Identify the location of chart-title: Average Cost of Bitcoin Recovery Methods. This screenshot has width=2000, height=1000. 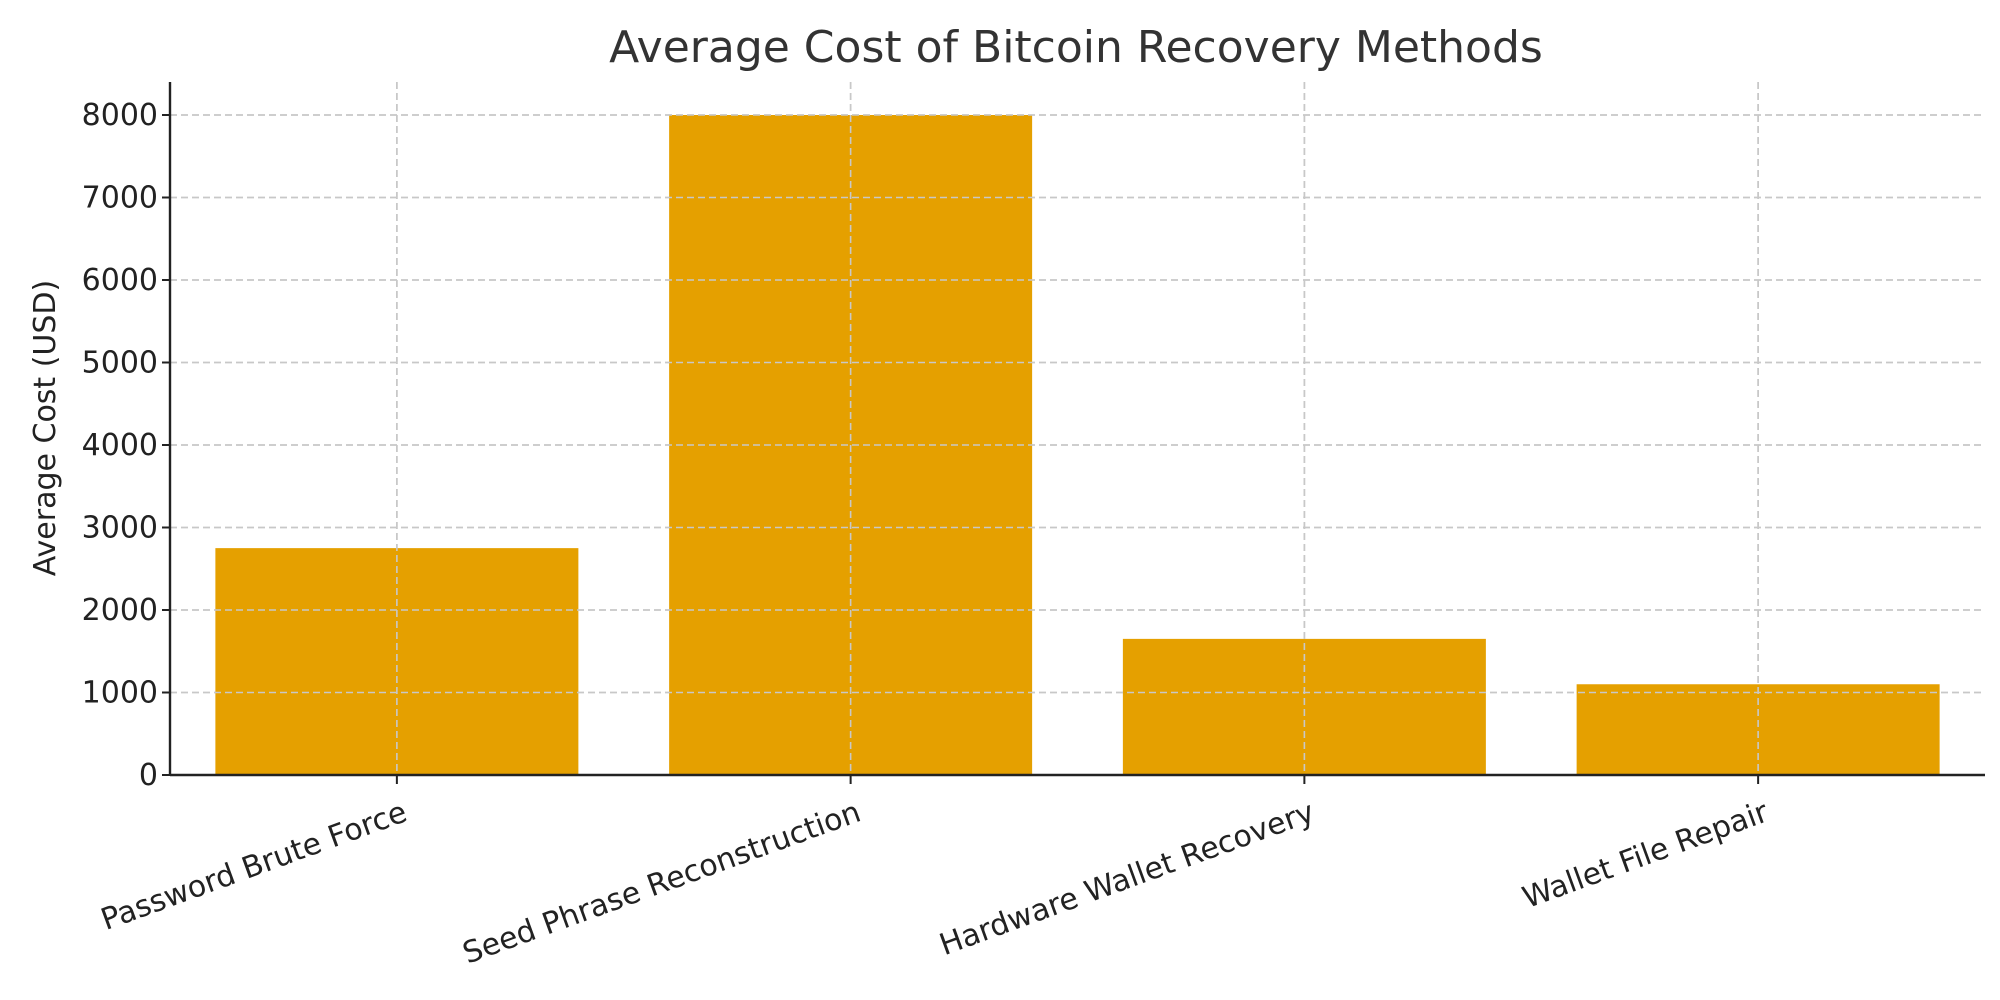
(1076, 47).